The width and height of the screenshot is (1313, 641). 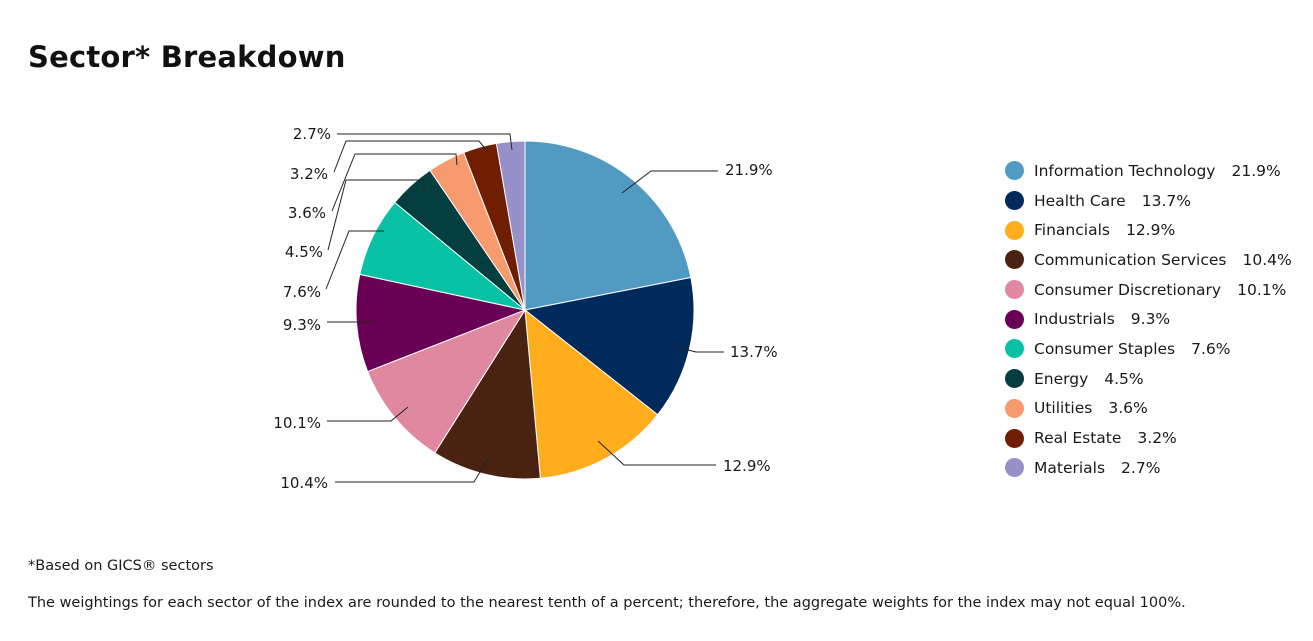 I want to click on data-label-materials: 2.7%, so click(x=312, y=134).